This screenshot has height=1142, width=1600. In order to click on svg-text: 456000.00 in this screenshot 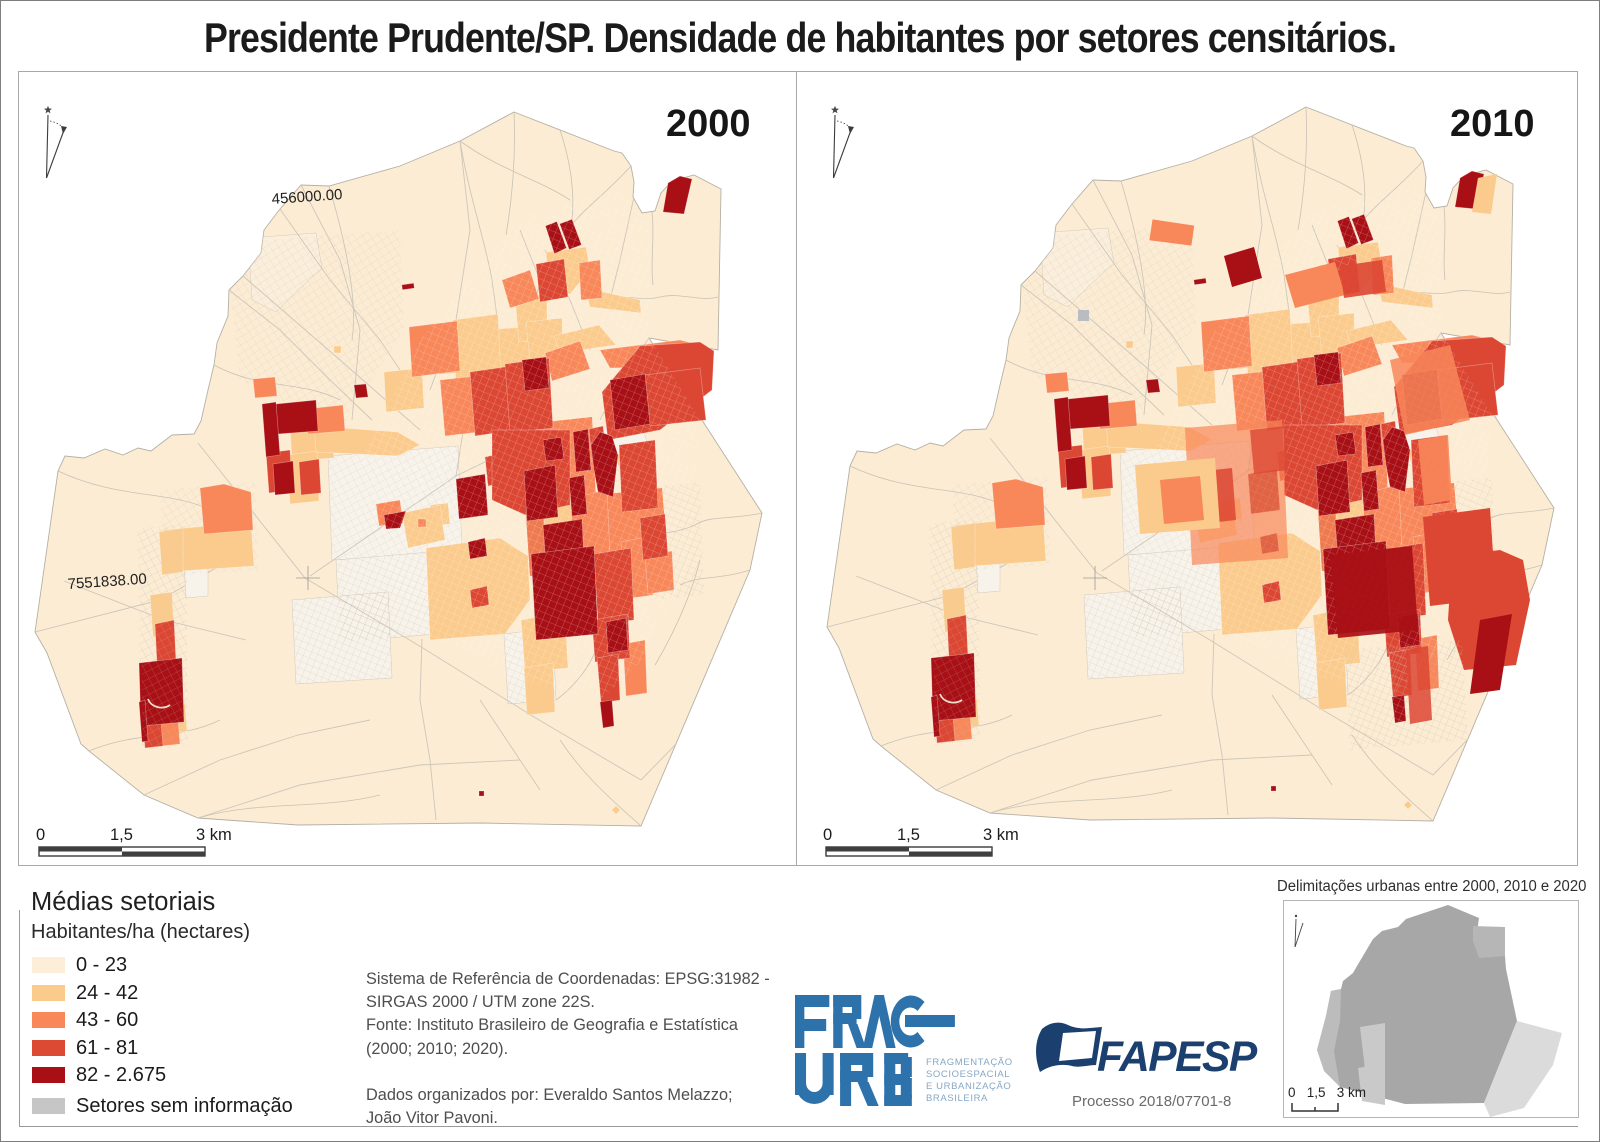, I will do `click(307, 197)`.